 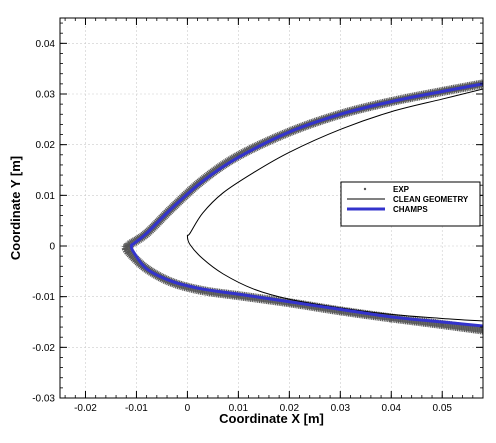 I want to click on x-tick-label: 0.01, so click(x=239, y=408).